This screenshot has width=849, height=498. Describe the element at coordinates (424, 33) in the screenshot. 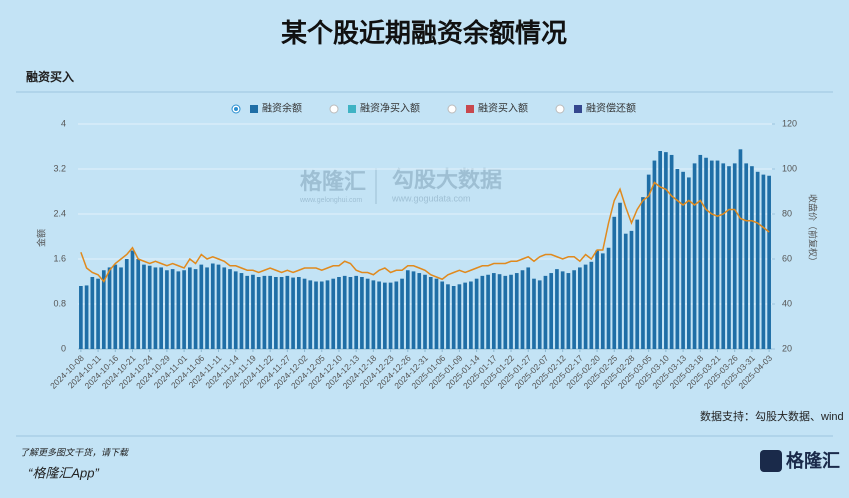

I see `chart-title: 某个股近期融资余额情况` at that location.